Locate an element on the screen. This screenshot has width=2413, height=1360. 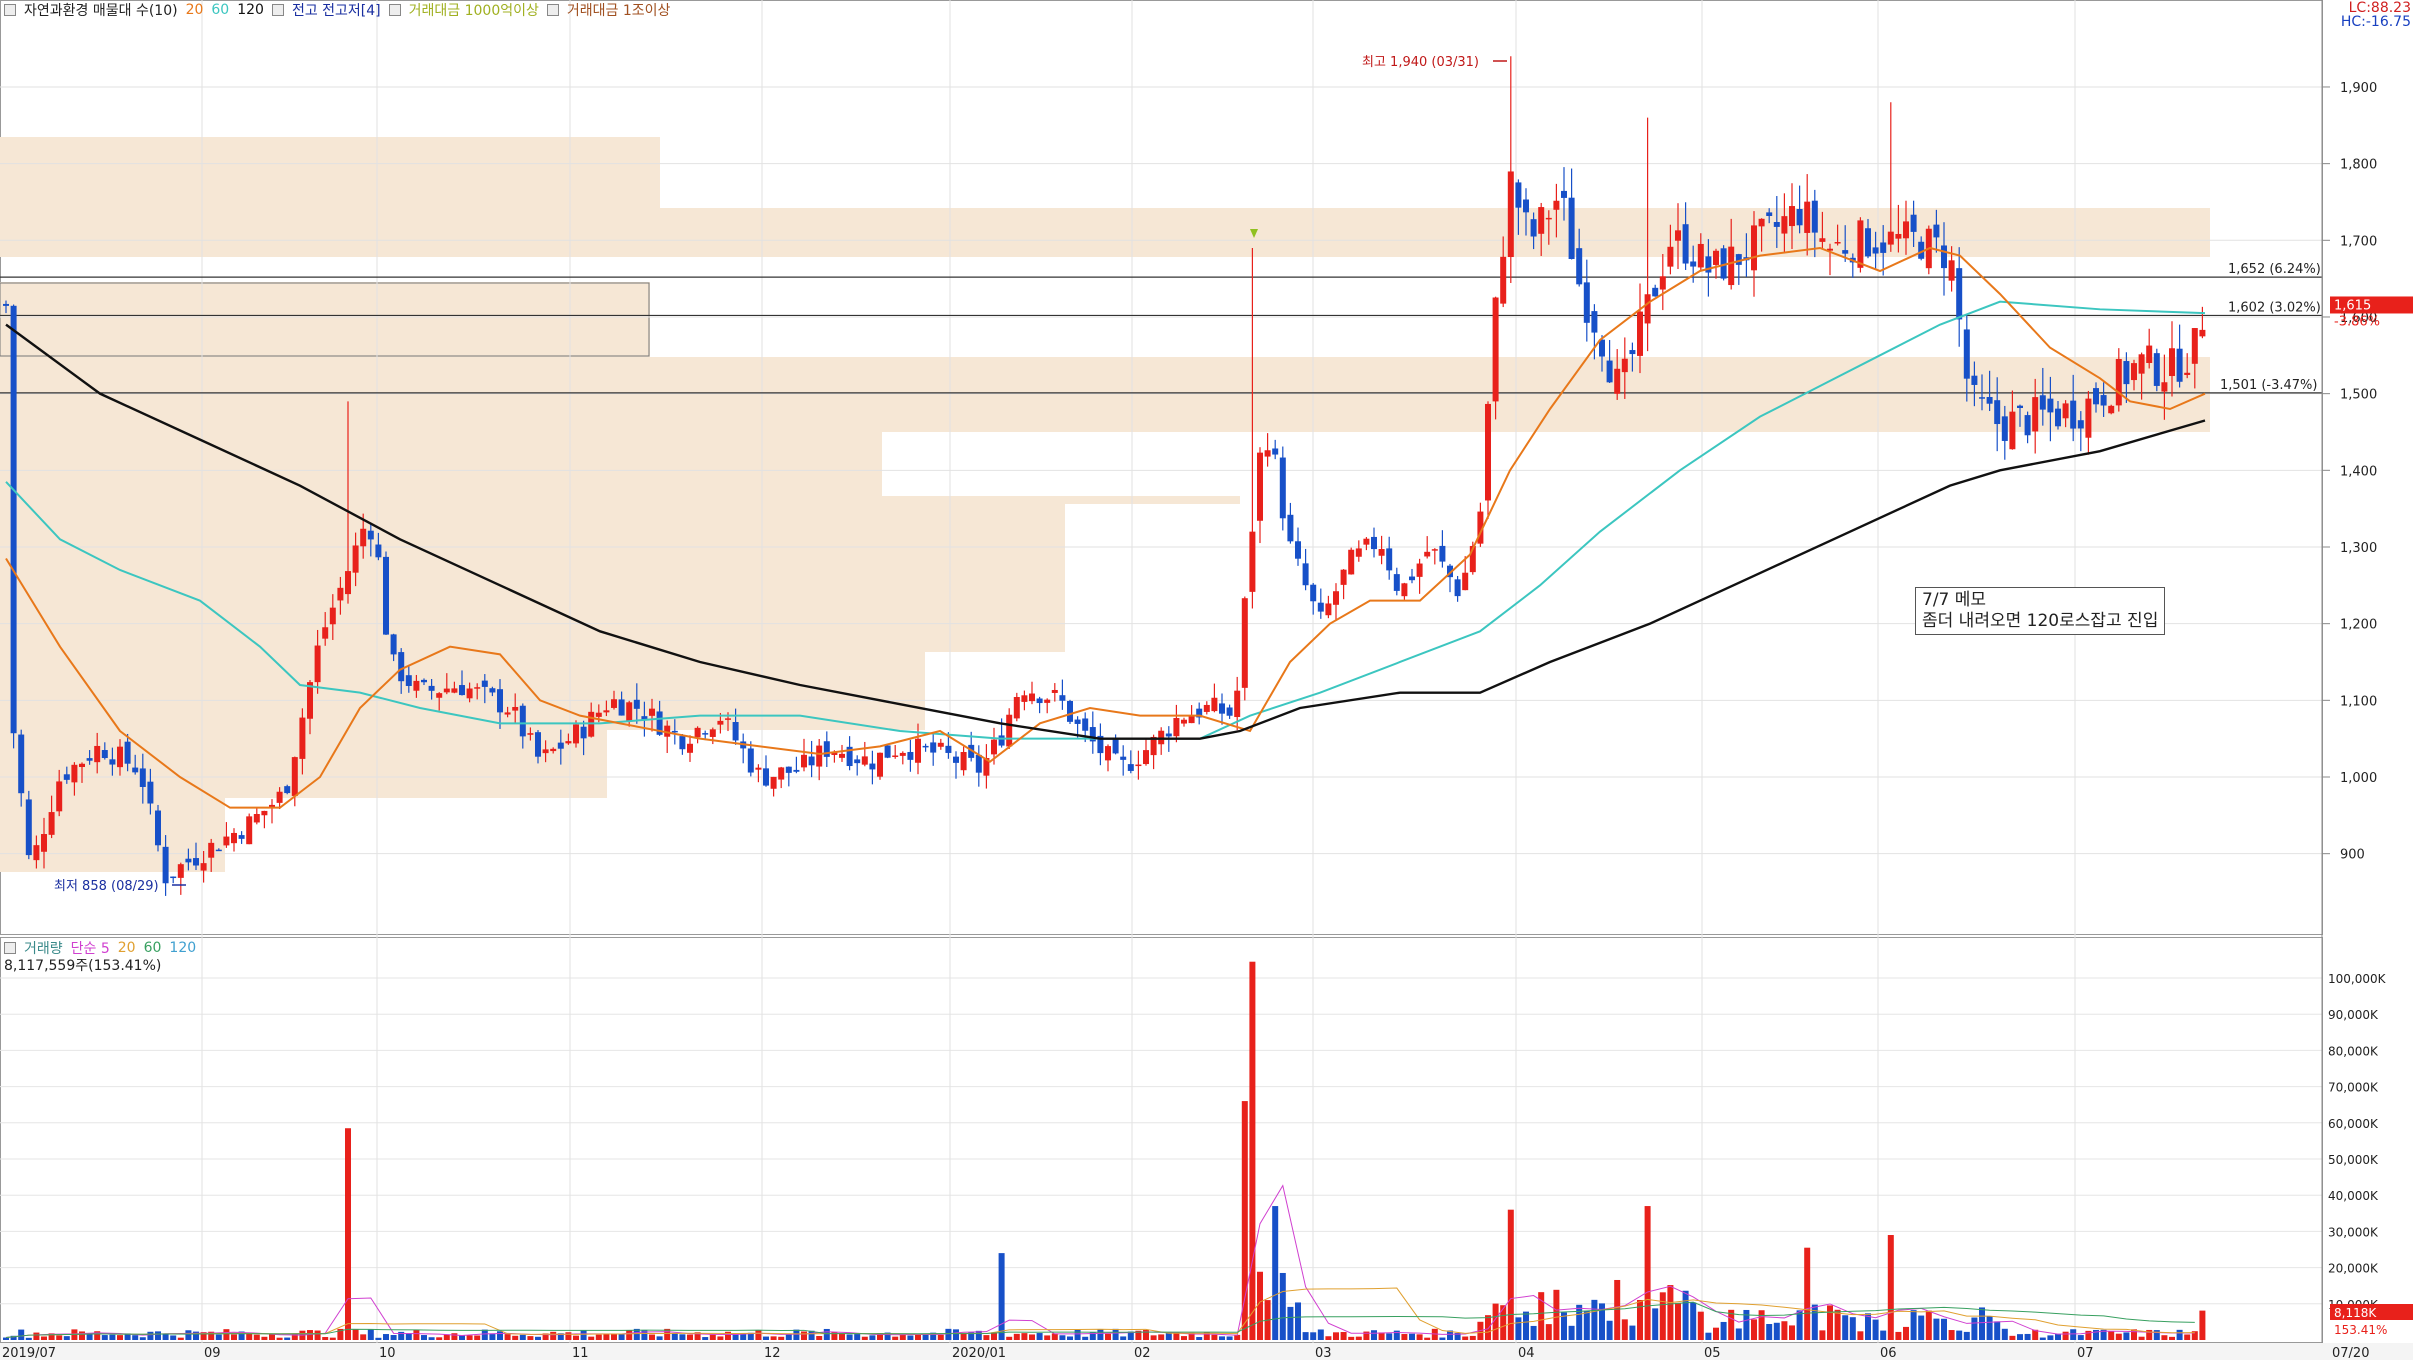
zone-outline is located at coordinates (325, 319).